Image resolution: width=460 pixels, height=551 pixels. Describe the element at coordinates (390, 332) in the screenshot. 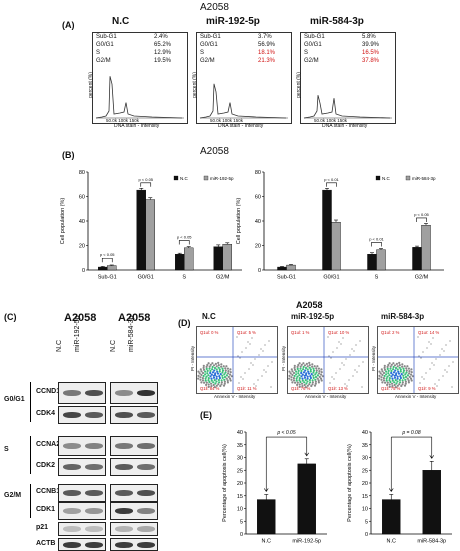

I see `quadrant-percent: Q1ul: 2 %` at that location.